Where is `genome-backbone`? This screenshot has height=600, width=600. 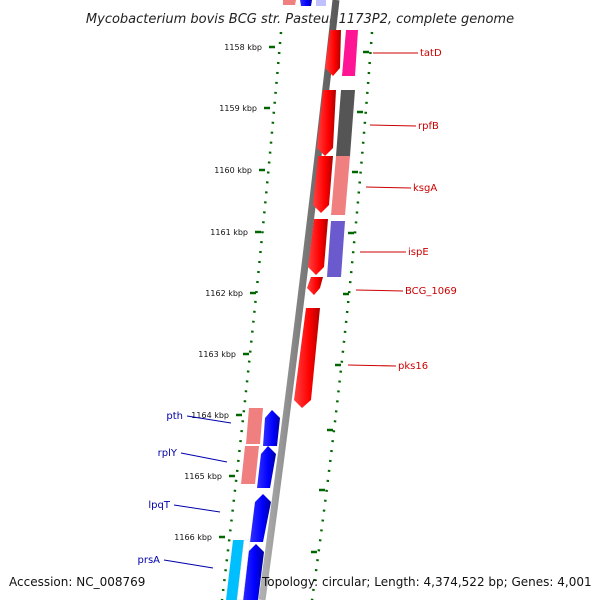
genome-backbone is located at coordinates (299, 300).